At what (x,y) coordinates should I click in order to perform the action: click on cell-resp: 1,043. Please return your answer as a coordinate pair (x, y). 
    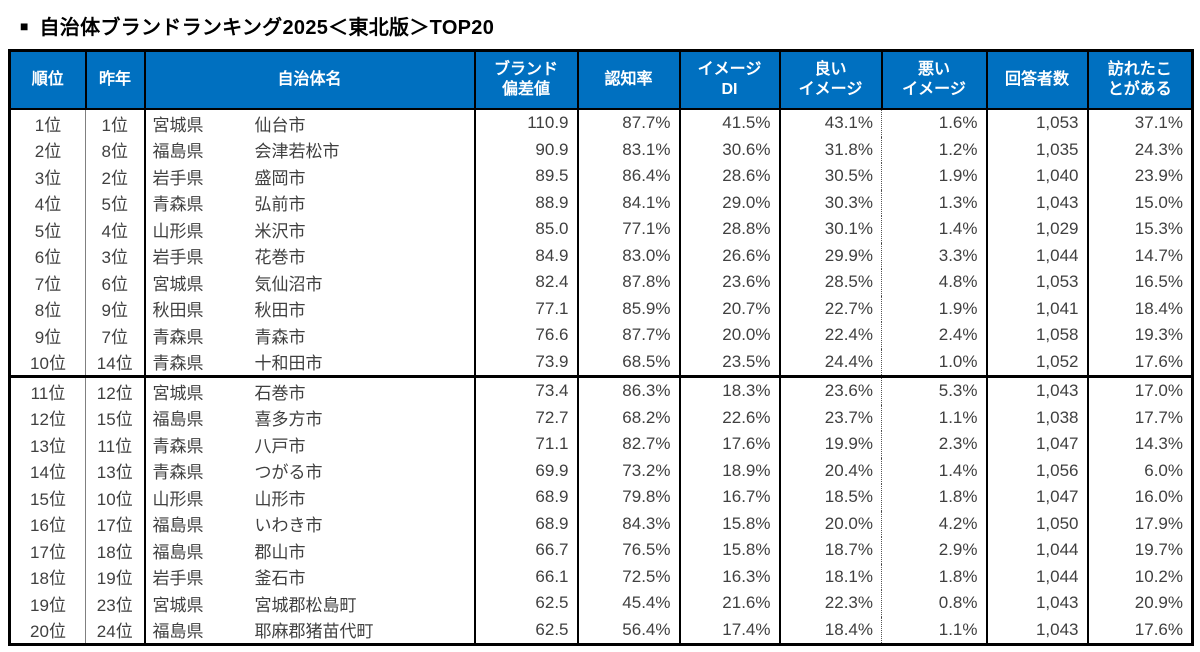
    Looking at the image, I should click on (1037, 390).